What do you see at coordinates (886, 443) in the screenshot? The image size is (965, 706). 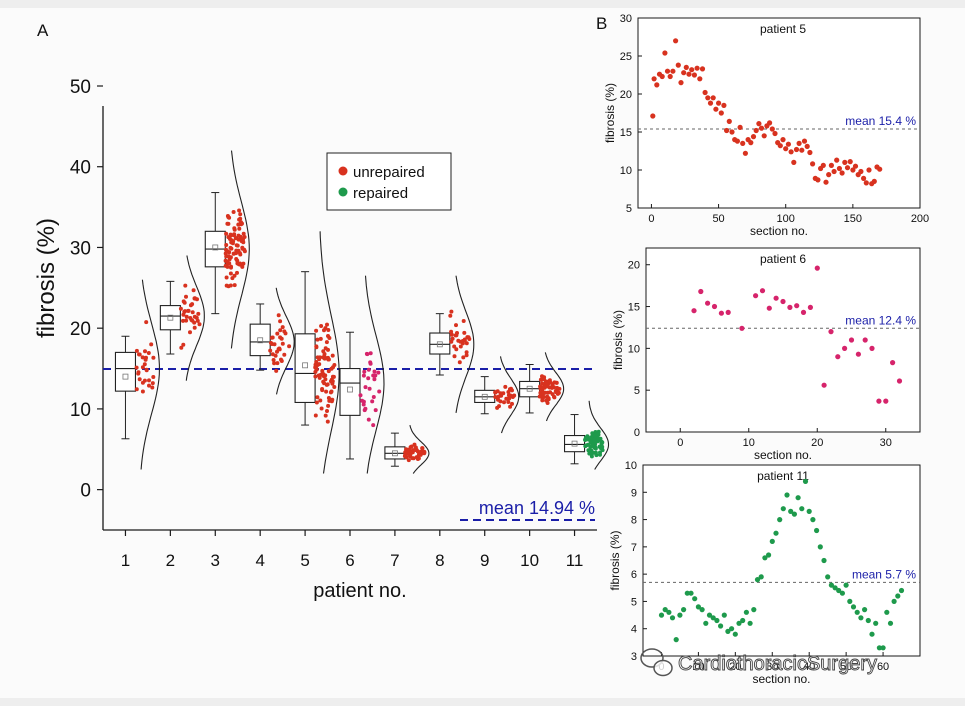 I see `x-tick-label: 30` at bounding box center [886, 443].